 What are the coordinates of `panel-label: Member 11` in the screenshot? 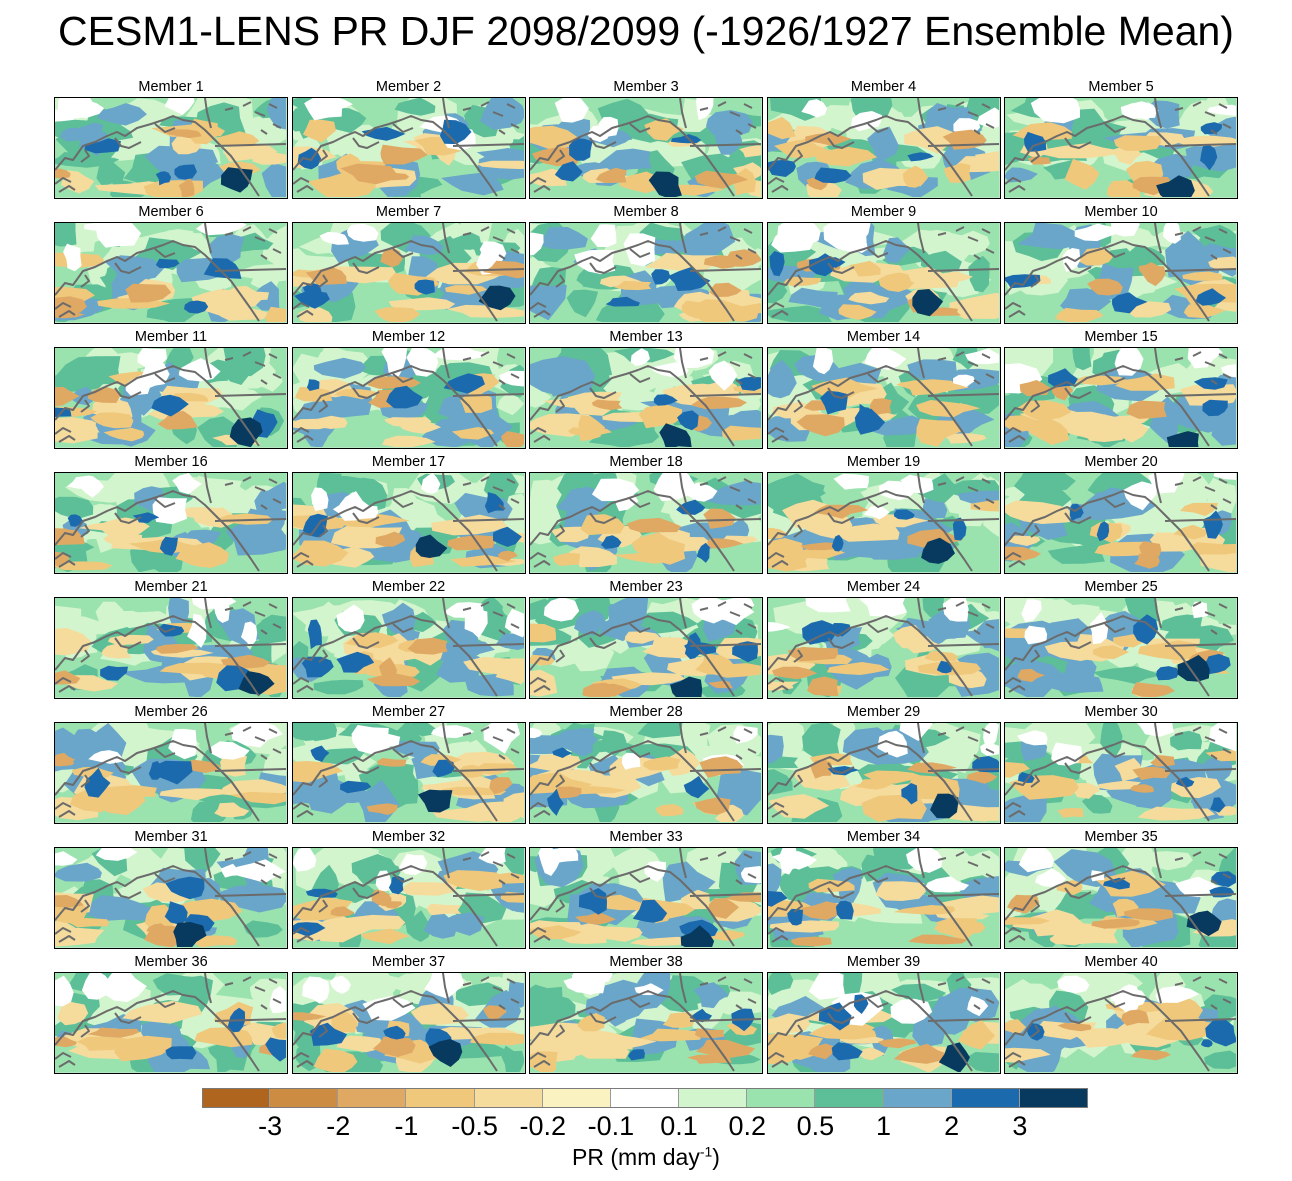 It's located at (171, 337).